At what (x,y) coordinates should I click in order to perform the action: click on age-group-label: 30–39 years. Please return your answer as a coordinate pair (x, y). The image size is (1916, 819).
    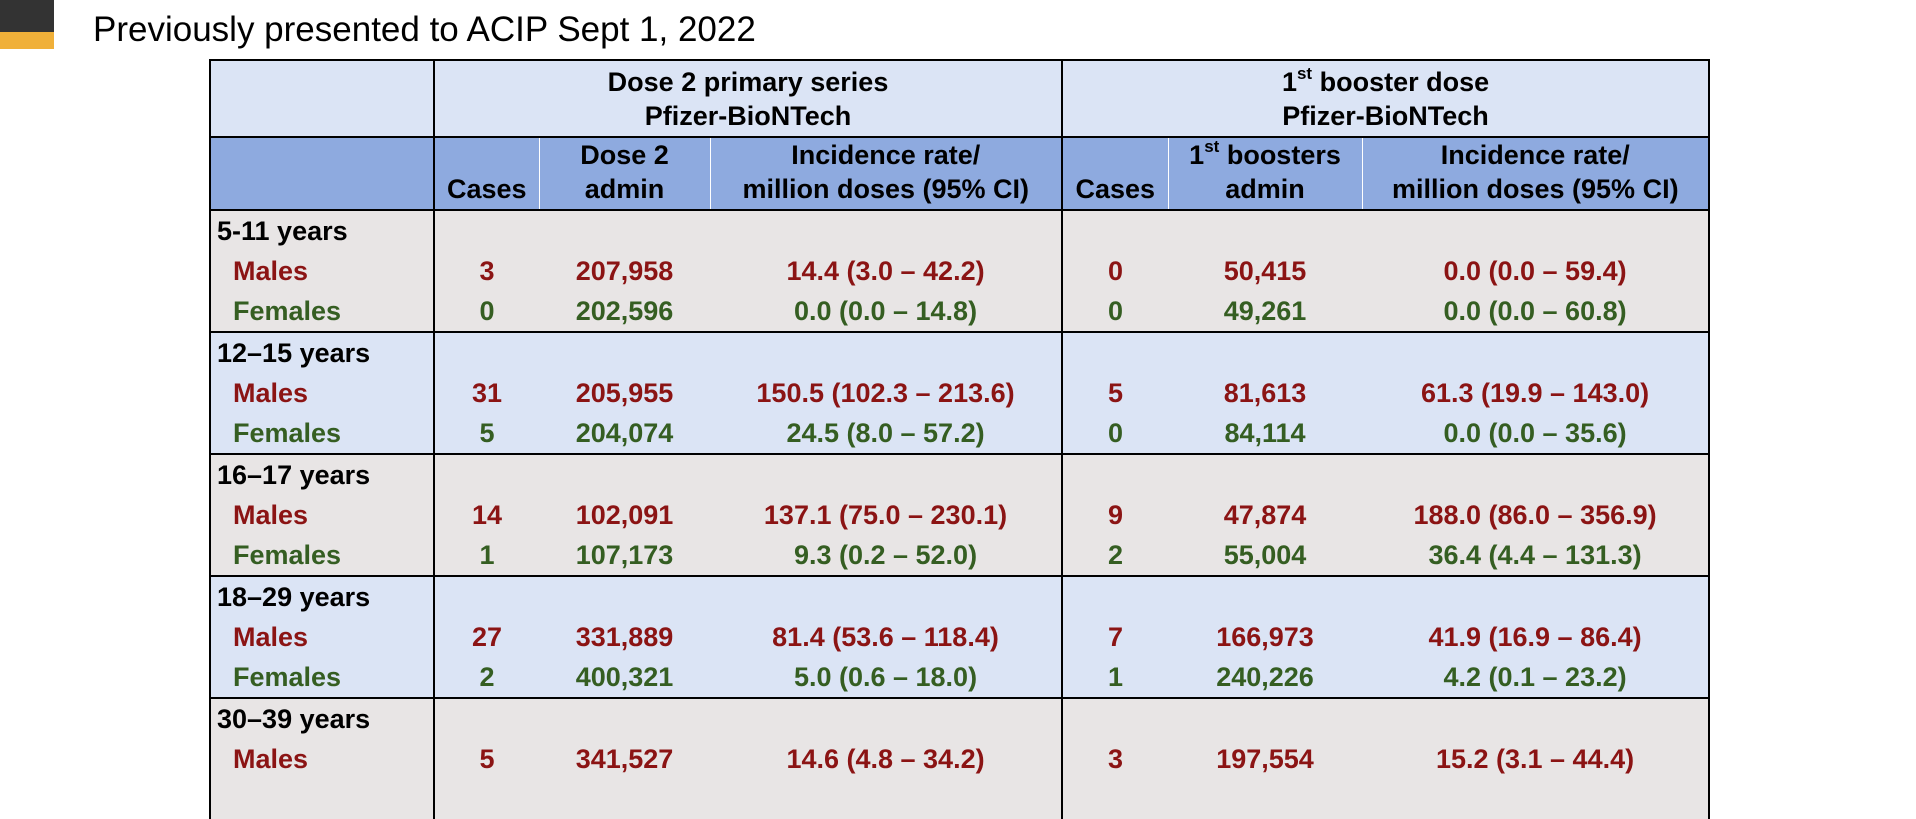
    Looking at the image, I should click on (321, 718).